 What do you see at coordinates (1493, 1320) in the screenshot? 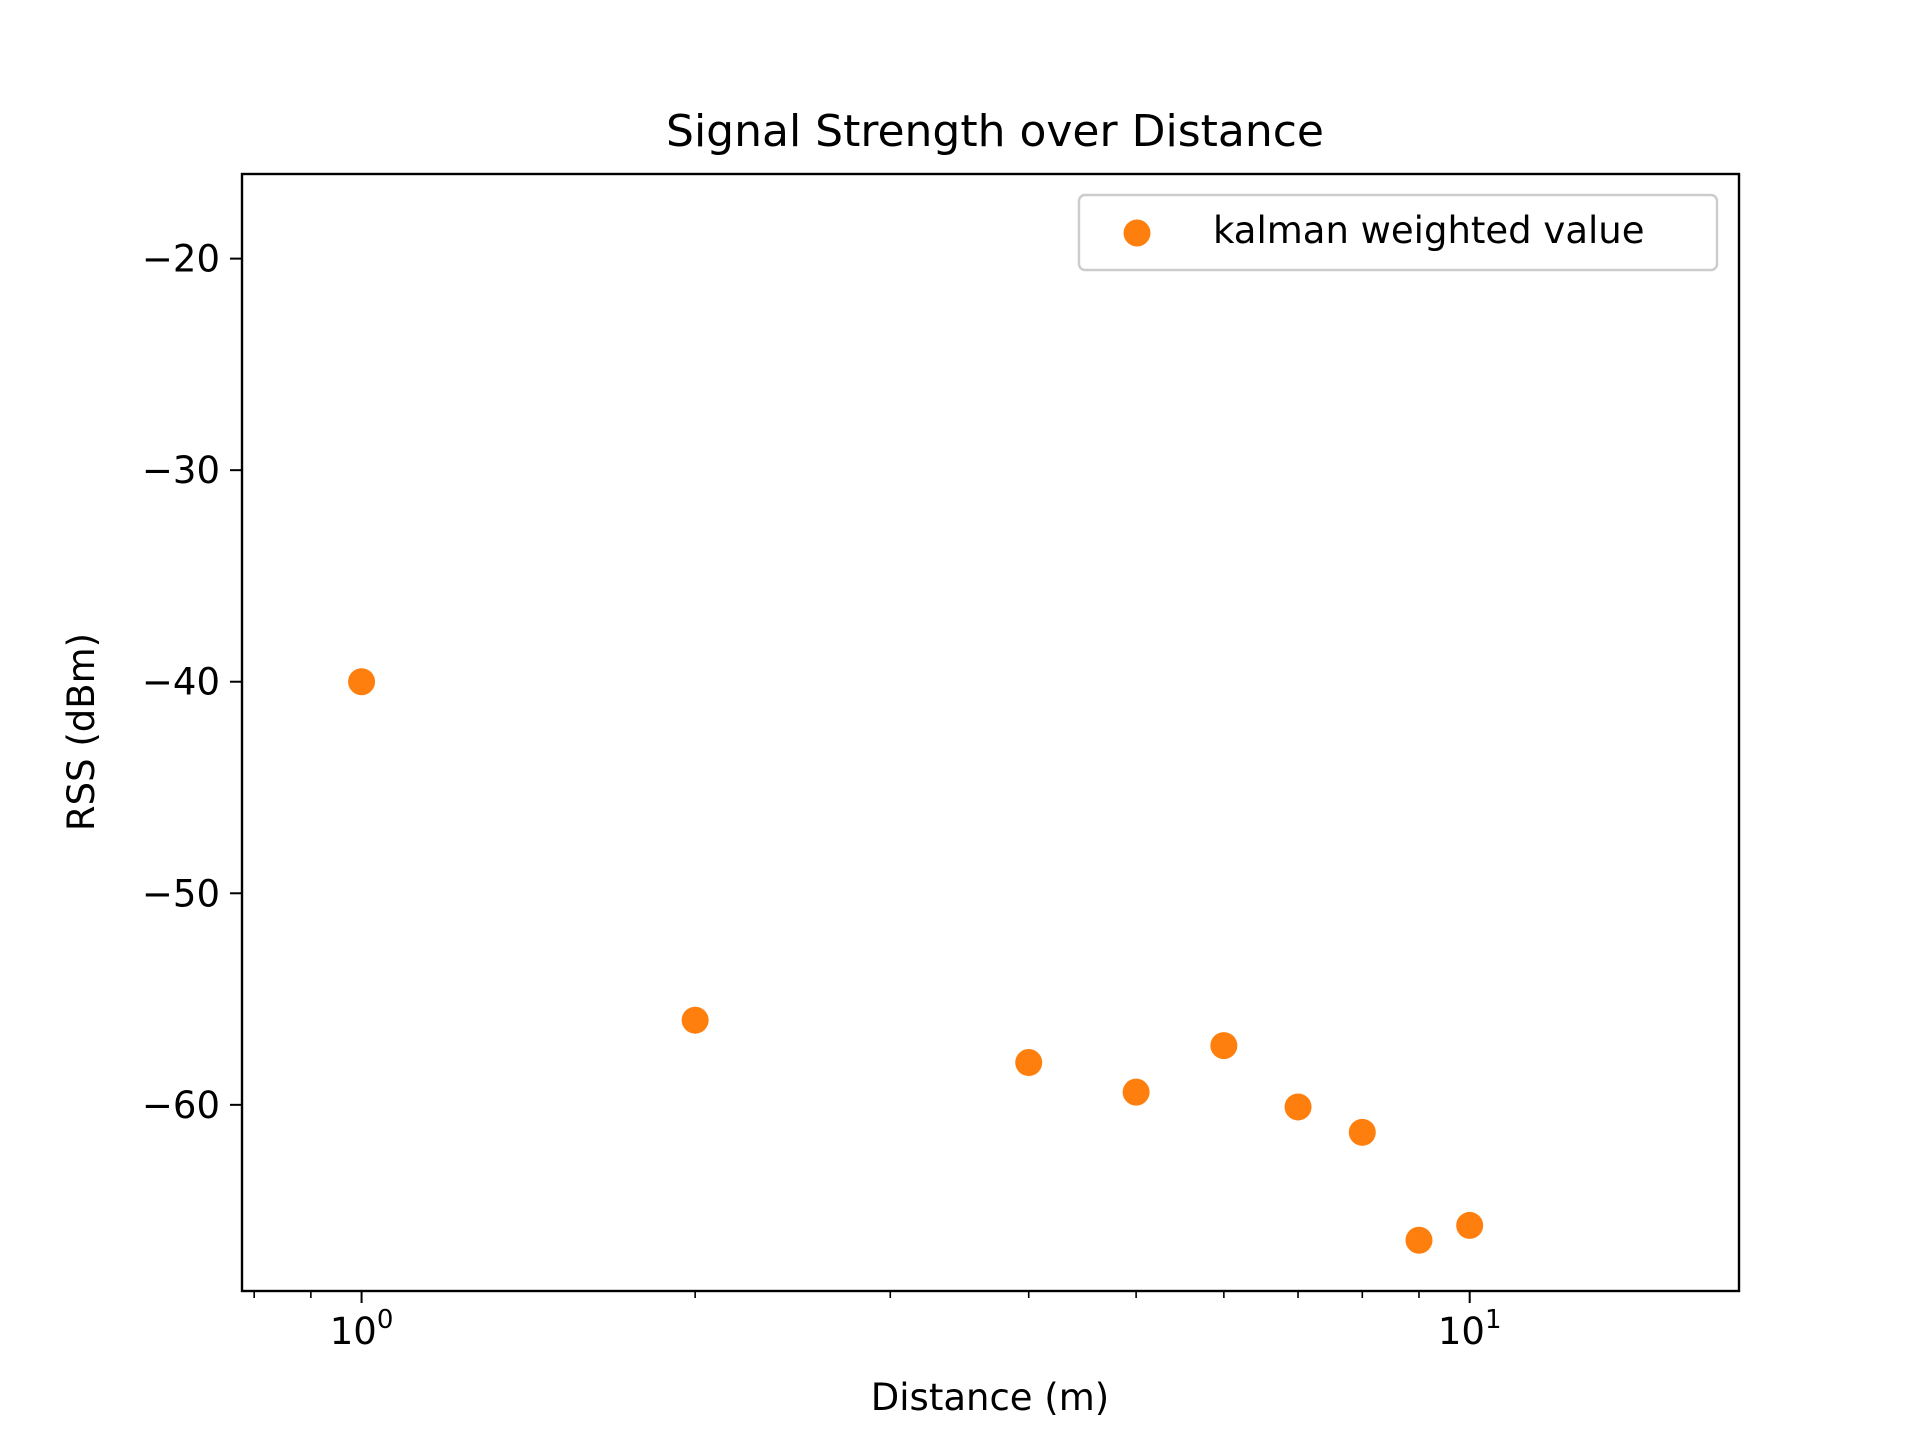
I see `x-tick-label-exponent: 1` at bounding box center [1493, 1320].